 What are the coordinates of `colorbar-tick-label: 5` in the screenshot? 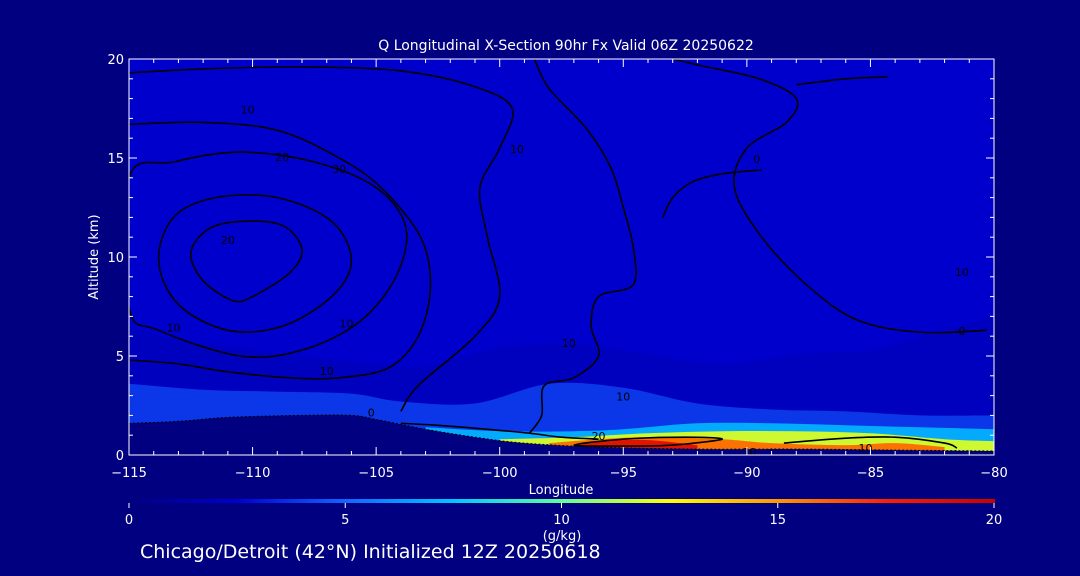 It's located at (345, 520).